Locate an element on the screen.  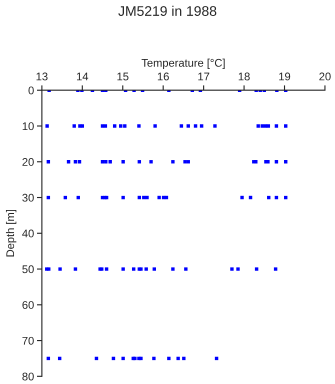
x-tick-label: 14 is located at coordinates (82, 76).